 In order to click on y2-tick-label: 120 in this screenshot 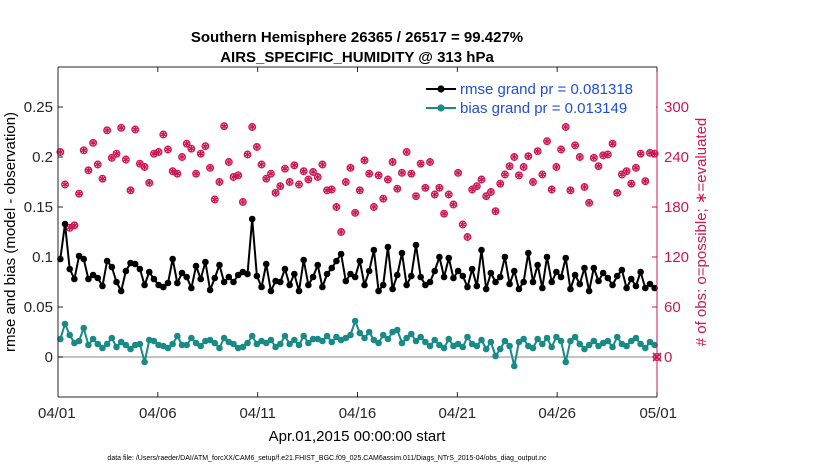, I will do `click(676, 257)`.